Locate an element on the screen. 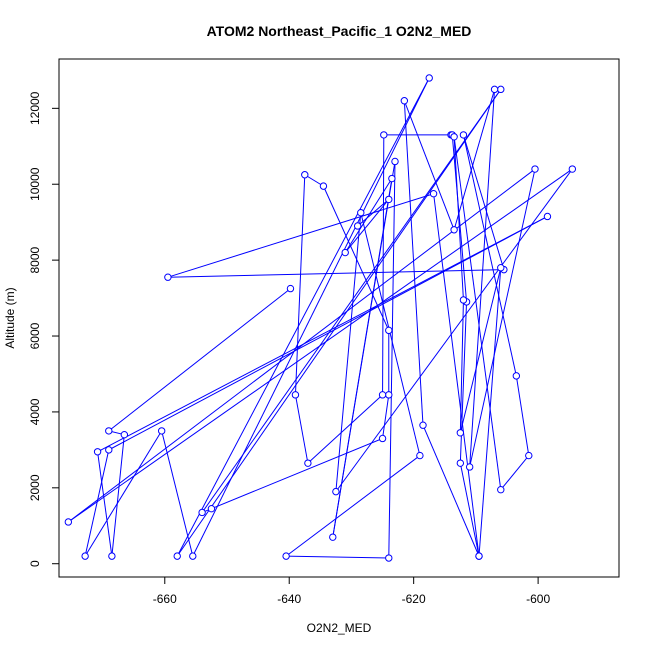 Image resolution: width=650 pixels, height=650 pixels. y-tick-label: 0 is located at coordinates (35, 563).